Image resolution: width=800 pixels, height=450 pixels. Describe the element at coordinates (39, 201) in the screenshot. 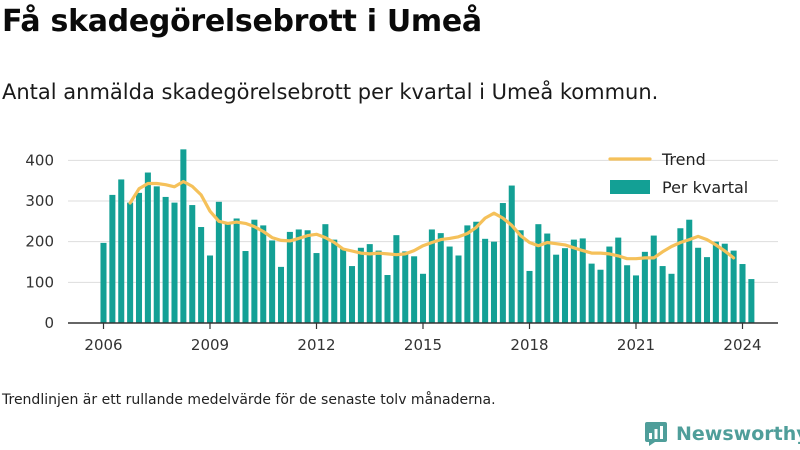

I see `y-tick-label: 300` at that location.